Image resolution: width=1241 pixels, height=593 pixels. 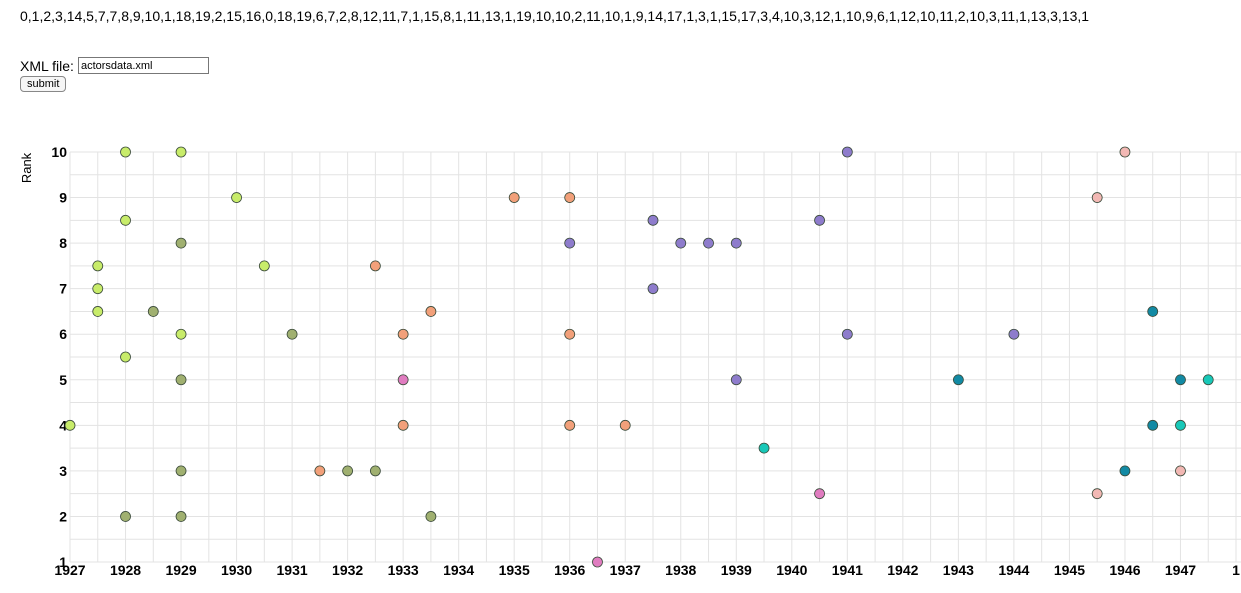 What do you see at coordinates (1069, 570) in the screenshot?
I see `x-tick-label: 1945` at bounding box center [1069, 570].